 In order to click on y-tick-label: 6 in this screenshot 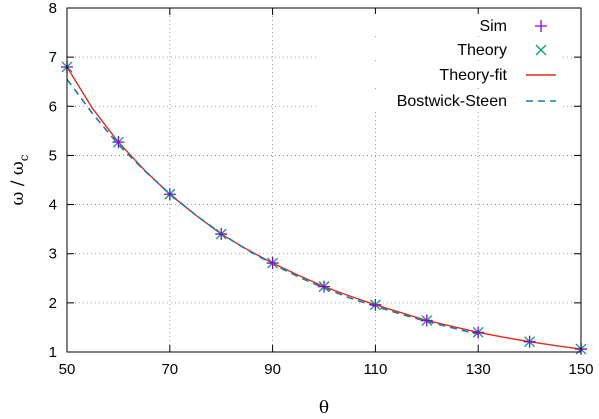, I will do `click(53, 106)`.